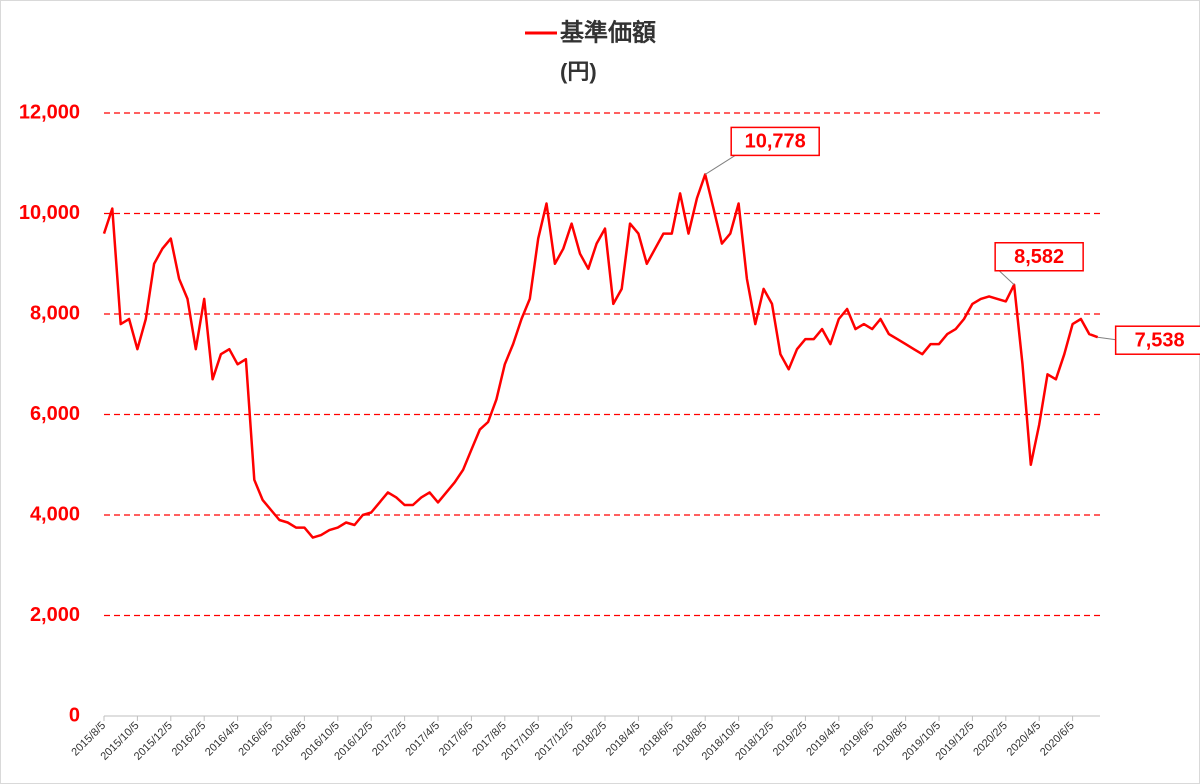 This screenshot has height=784, width=1200. What do you see at coordinates (49, 213) in the screenshot?
I see `y-tick-label: 10,000` at bounding box center [49, 213].